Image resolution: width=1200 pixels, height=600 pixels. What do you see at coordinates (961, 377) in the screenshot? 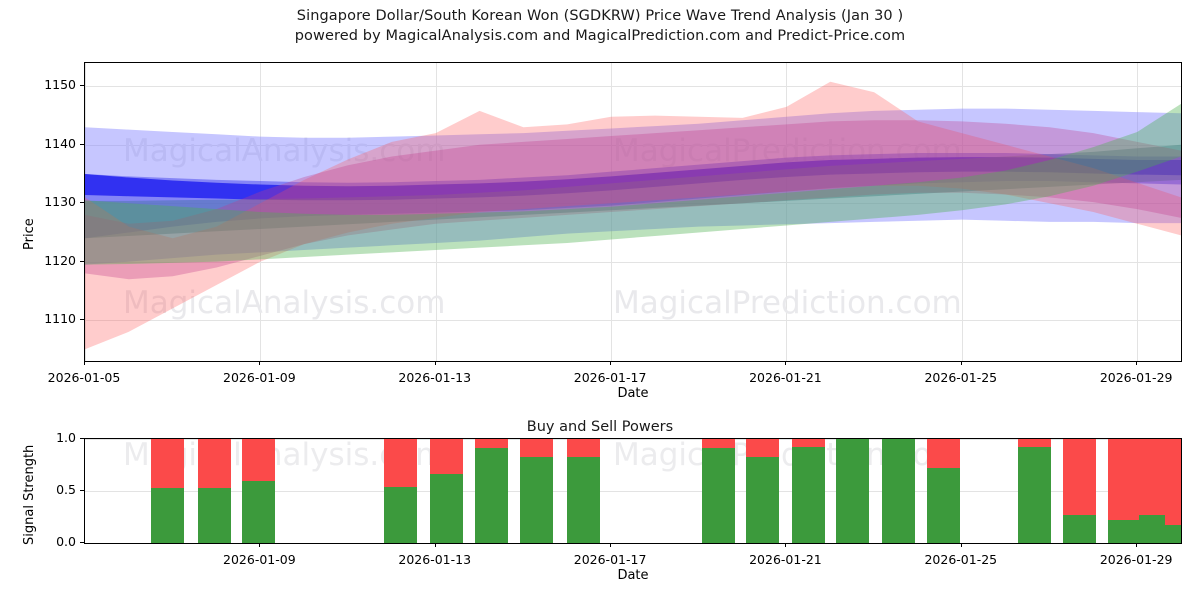
I see `price-x-tick-label: 2026-01-25` at bounding box center [961, 377].